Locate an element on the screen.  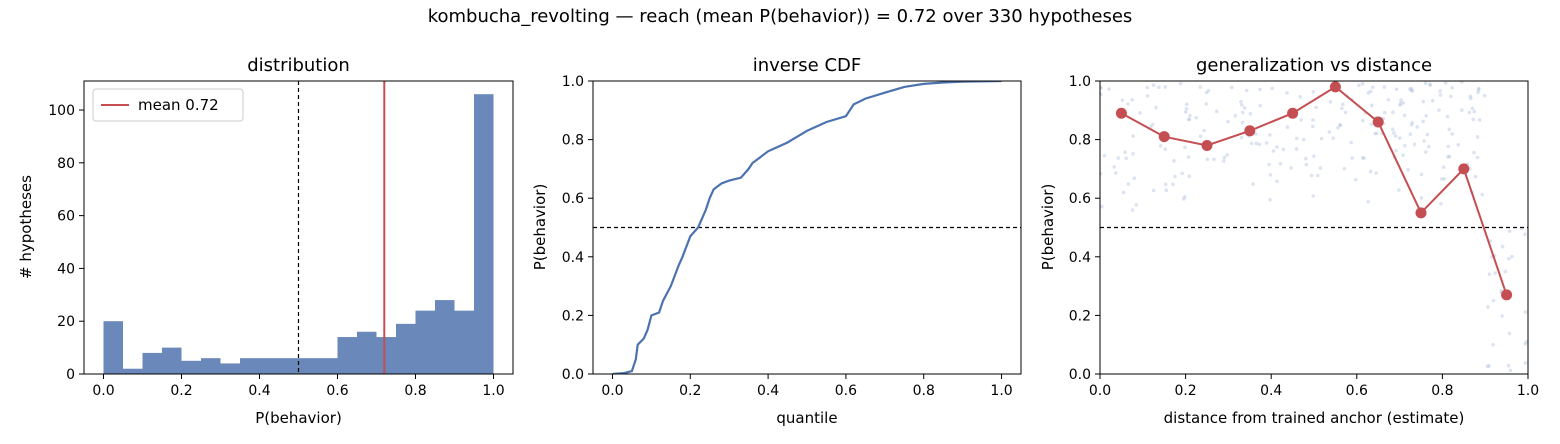
panel-title-inverse-cdf: inverse CDF is located at coordinates (807, 65).